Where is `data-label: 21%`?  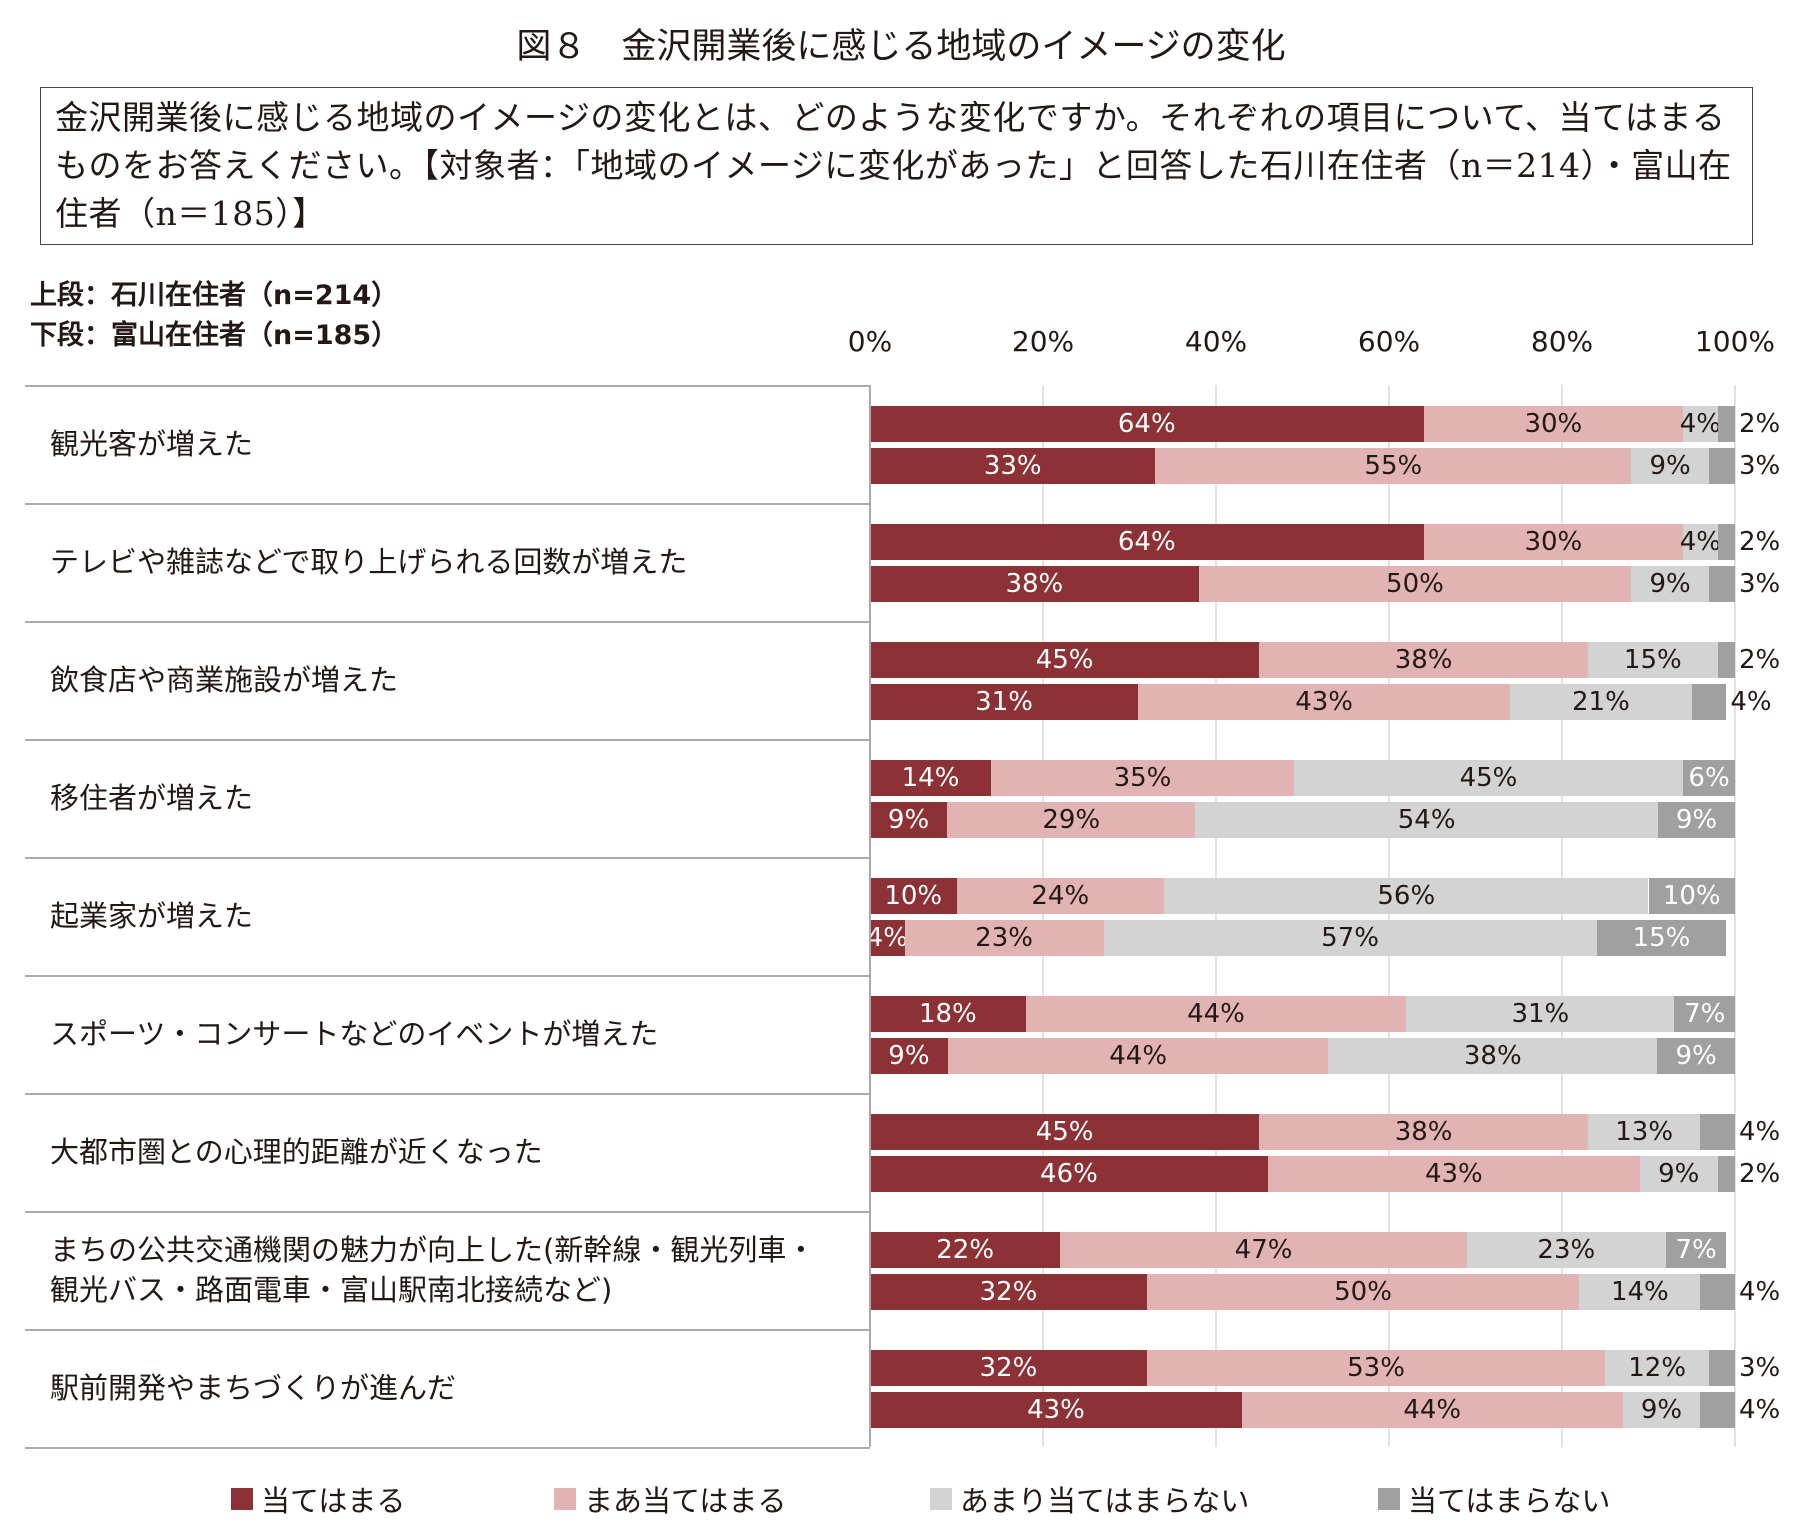
data-label: 21% is located at coordinates (1601, 702).